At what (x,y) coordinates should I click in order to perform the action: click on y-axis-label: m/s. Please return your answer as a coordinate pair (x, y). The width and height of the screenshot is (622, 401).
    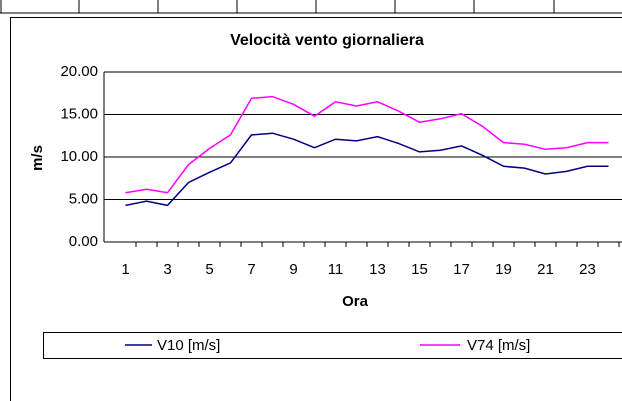
    Looking at the image, I should click on (37, 158).